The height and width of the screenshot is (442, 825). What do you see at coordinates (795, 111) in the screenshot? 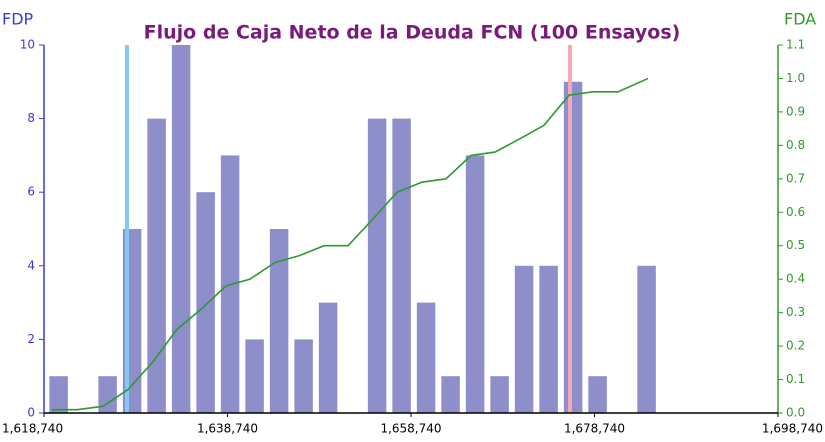
I see `y2-tick-label: 0.9` at bounding box center [795, 111].